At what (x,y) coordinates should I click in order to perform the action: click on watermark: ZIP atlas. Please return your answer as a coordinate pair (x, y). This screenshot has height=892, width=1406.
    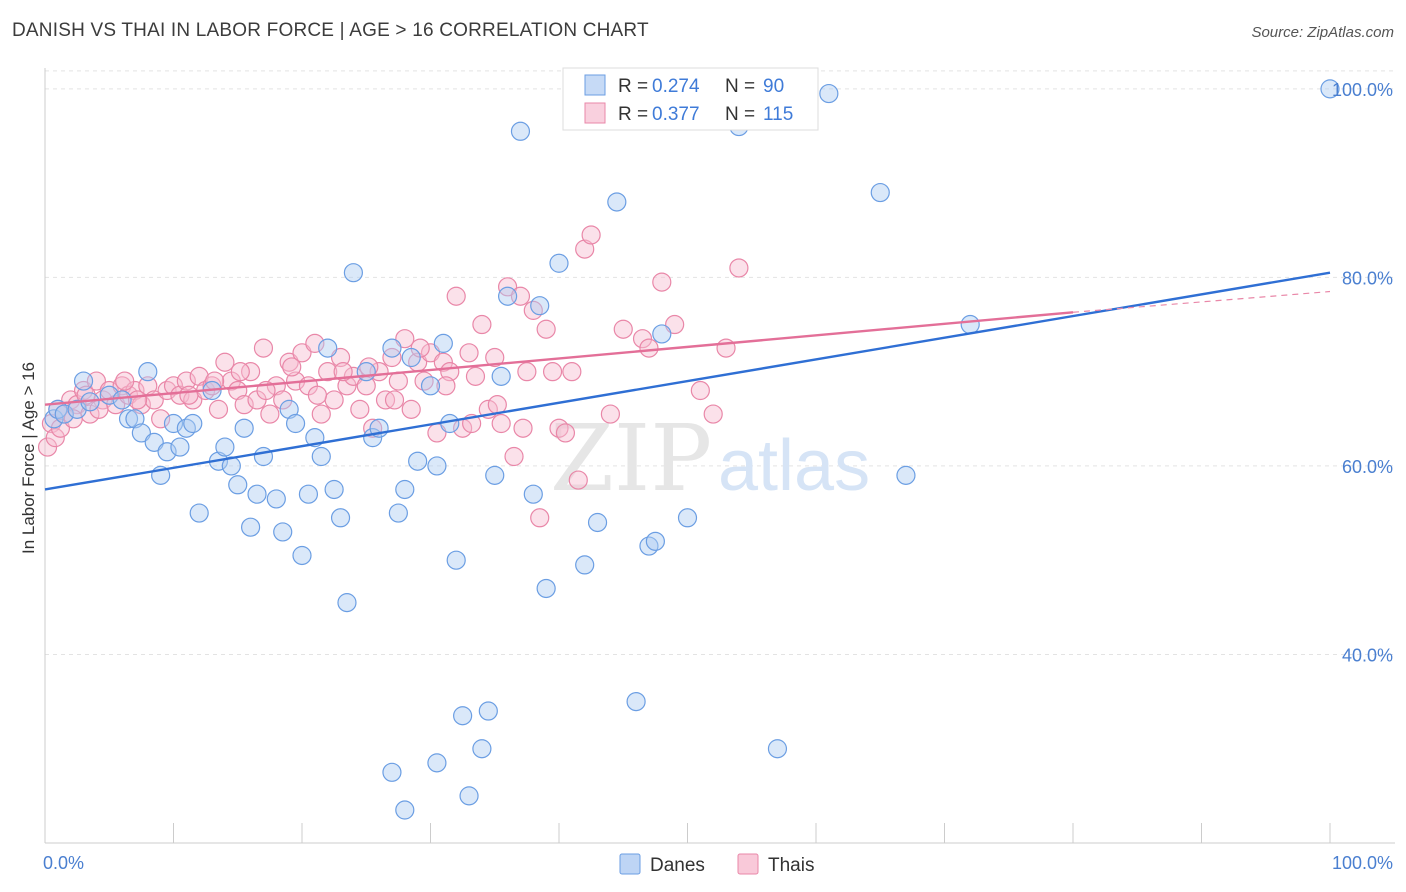
    Looking at the image, I should click on (710, 458).